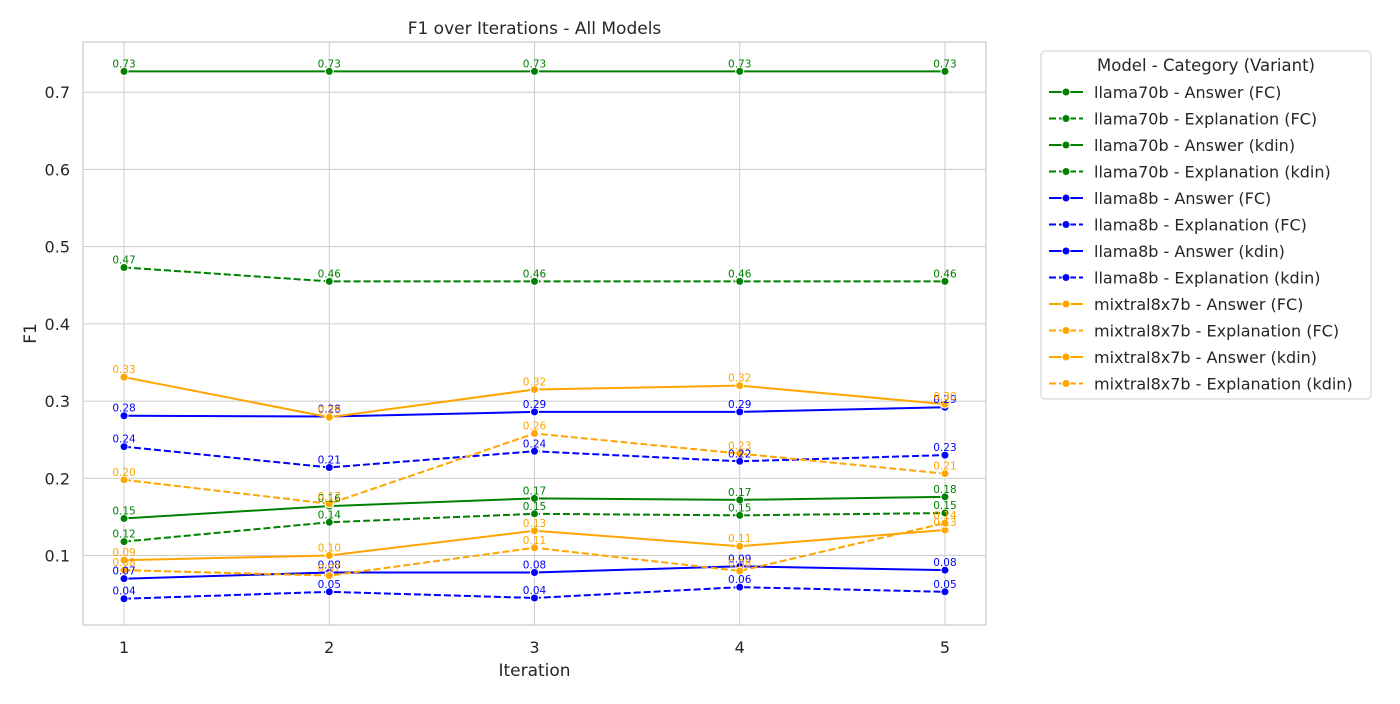 The width and height of the screenshot is (1400, 704). What do you see at coordinates (1182, 198) in the screenshot?
I see `legend-label: llama8b - Answer (FC)` at bounding box center [1182, 198].